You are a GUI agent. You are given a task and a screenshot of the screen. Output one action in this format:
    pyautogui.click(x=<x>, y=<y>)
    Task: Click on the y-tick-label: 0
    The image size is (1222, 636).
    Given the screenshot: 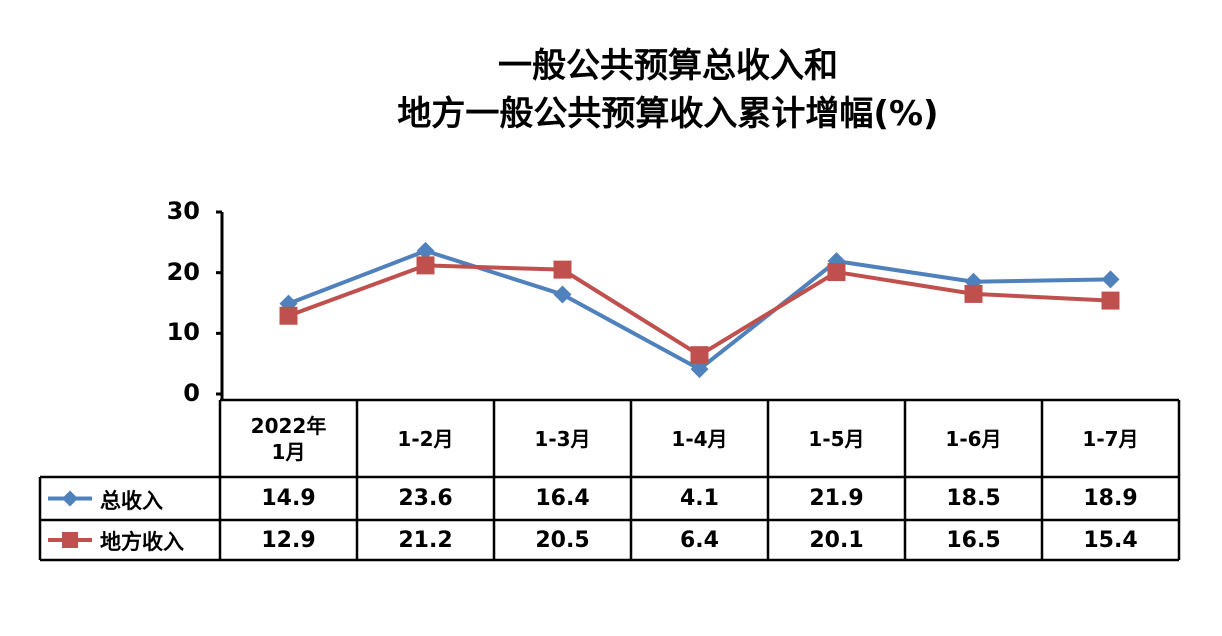 What is the action you would take?
    pyautogui.click(x=191, y=393)
    